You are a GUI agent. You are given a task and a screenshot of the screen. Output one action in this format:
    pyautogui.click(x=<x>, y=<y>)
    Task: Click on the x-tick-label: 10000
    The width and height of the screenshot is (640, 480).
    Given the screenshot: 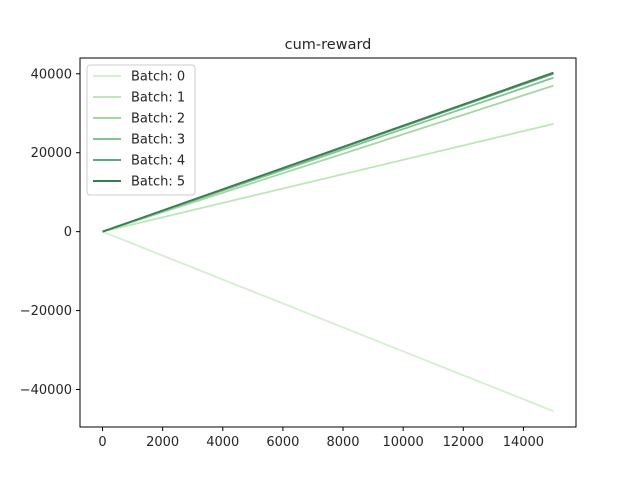 What is the action you would take?
    pyautogui.click(x=402, y=442)
    